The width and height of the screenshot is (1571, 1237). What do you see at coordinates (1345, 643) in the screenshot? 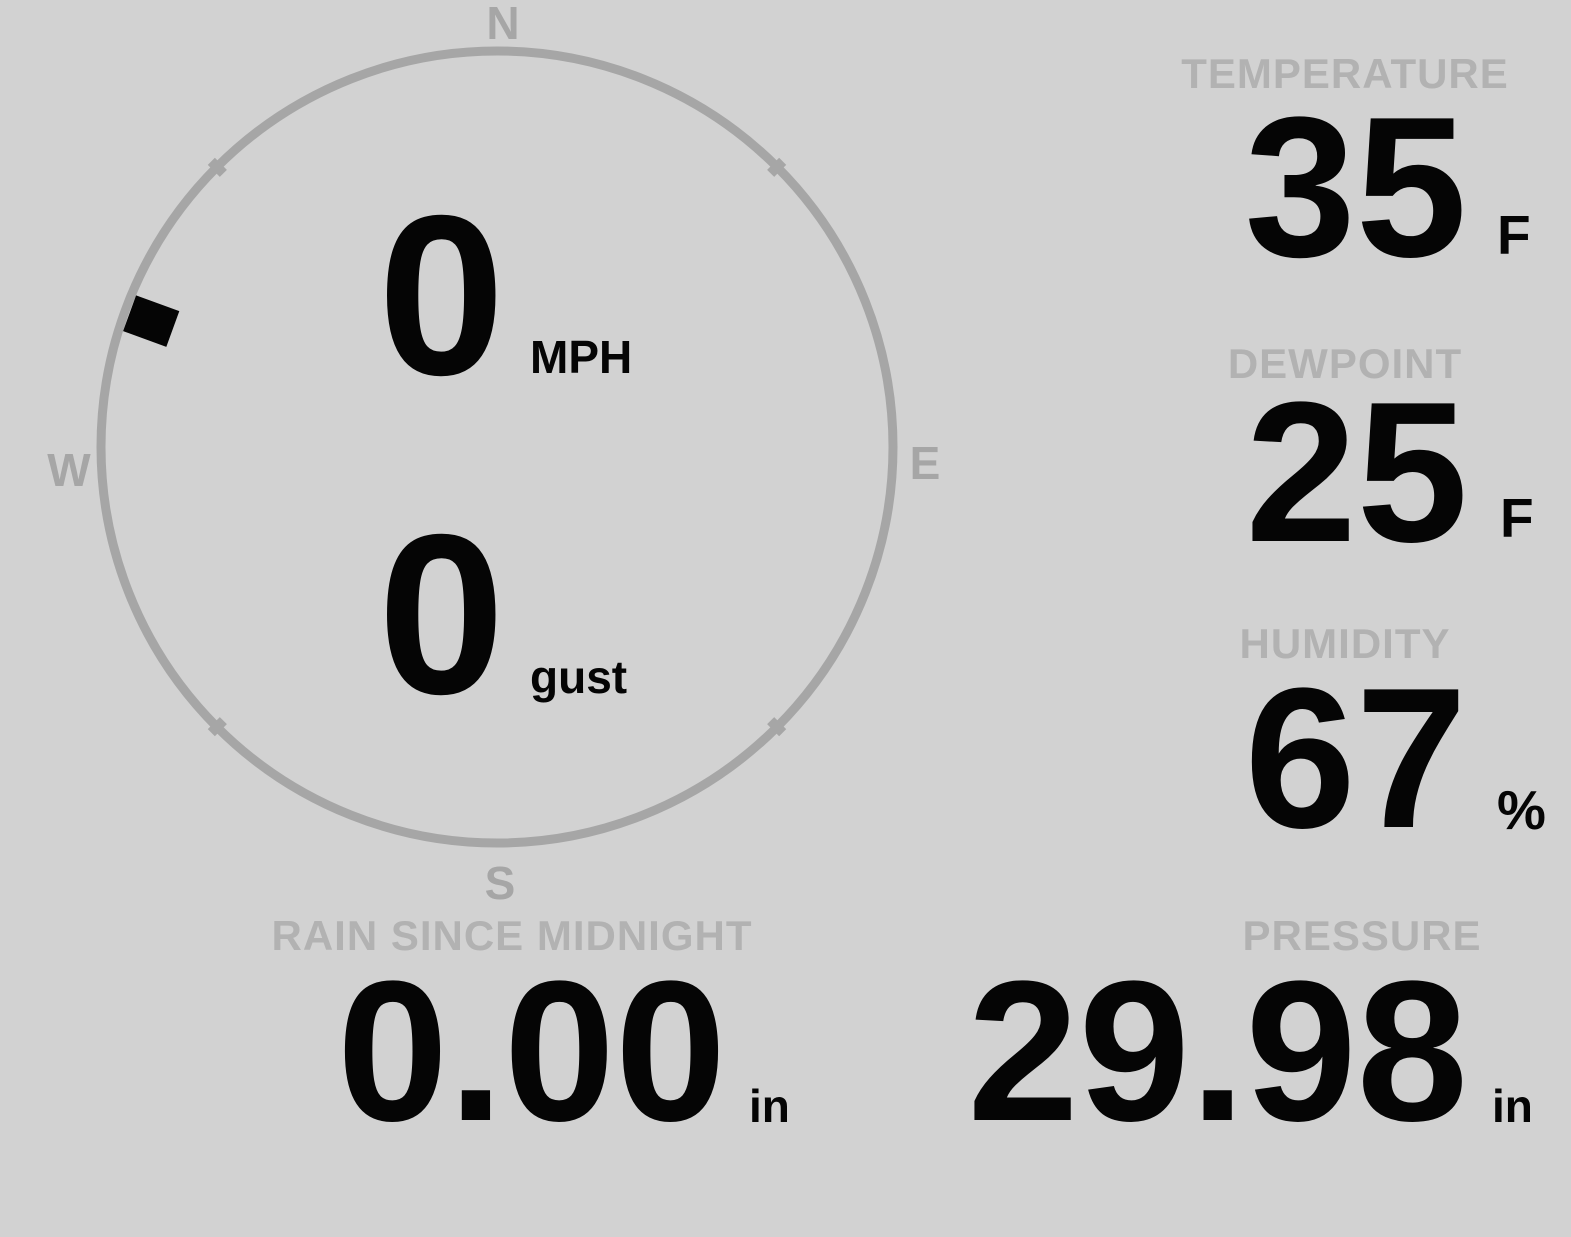
I see `humidity-label: HUMIDITY` at bounding box center [1345, 643].